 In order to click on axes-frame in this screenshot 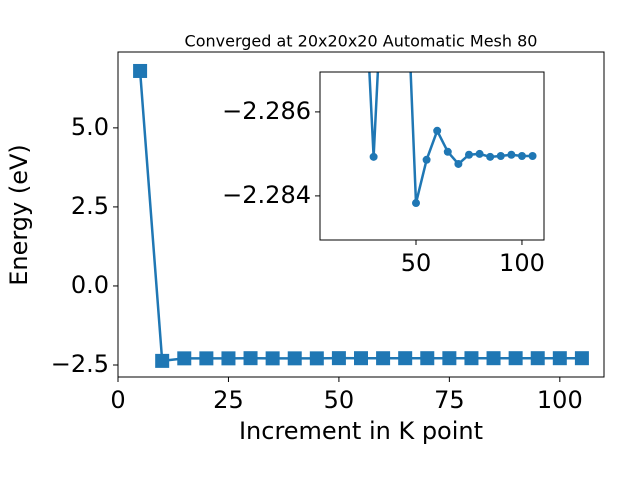, I will do `click(432, 156)`.